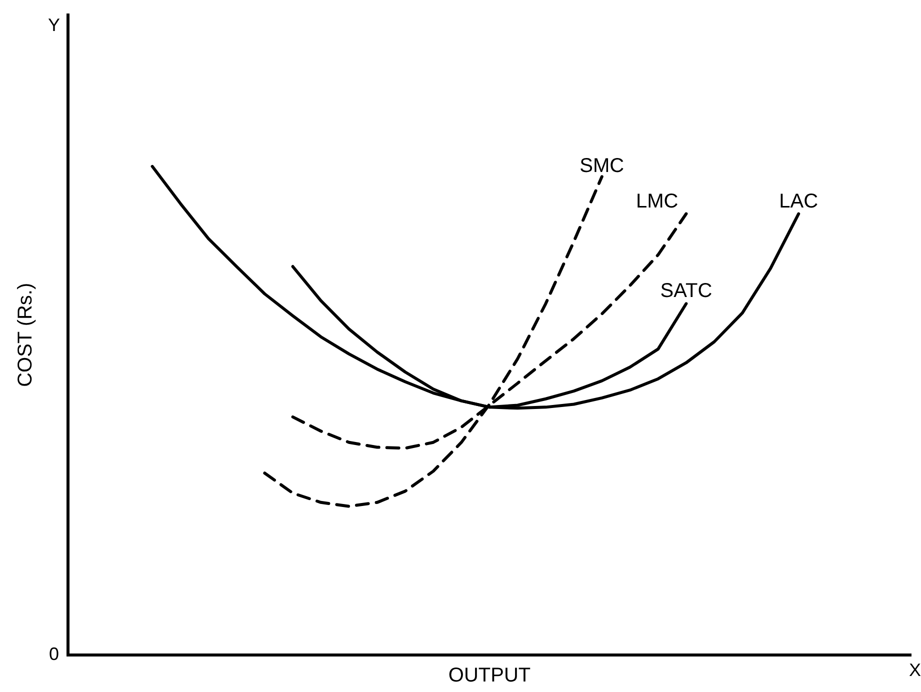  What do you see at coordinates (54, 654) in the screenshot?
I see `text: 0` at bounding box center [54, 654].